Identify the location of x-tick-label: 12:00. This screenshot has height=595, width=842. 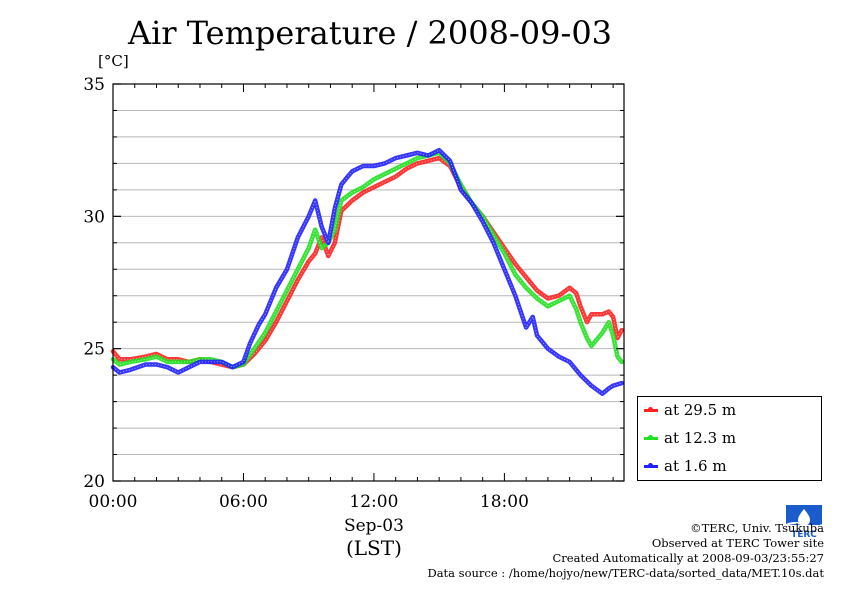
(373, 502).